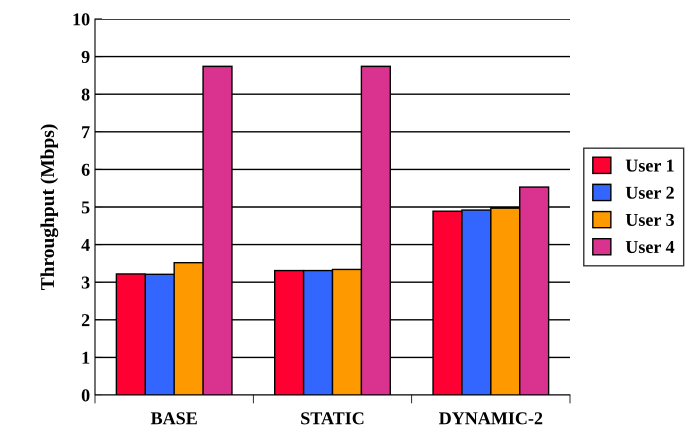  Describe the element at coordinates (650, 247) in the screenshot. I see `legend-label: User 4` at that location.